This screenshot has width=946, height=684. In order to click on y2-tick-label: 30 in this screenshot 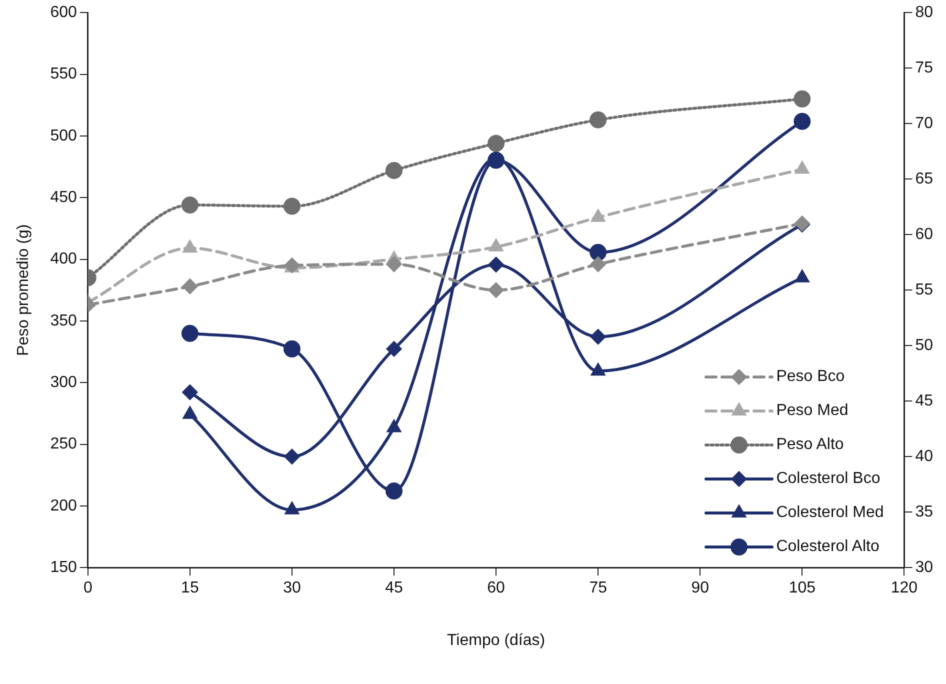, I will do `click(924, 567)`.